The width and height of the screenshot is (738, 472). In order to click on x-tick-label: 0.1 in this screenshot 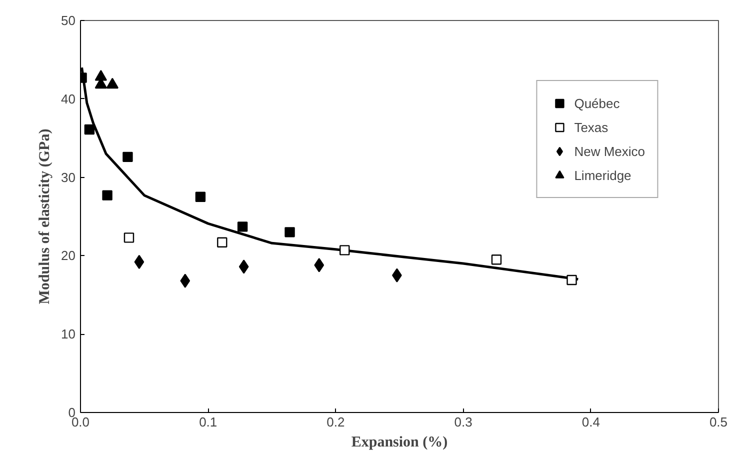, I will do `click(208, 422)`.